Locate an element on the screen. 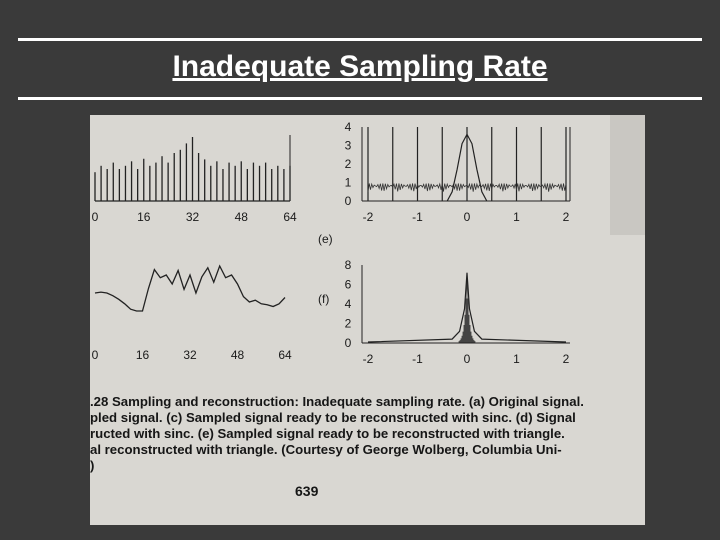 This screenshot has height=540, width=720. y-tick-label: 1 is located at coordinates (348, 183).